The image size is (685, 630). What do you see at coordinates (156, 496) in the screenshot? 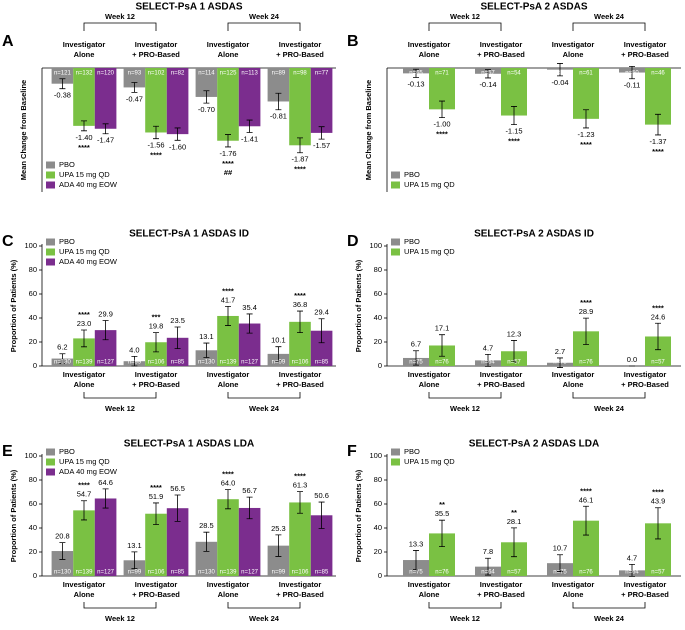
I see `value-label: 51.9` at bounding box center [156, 496].